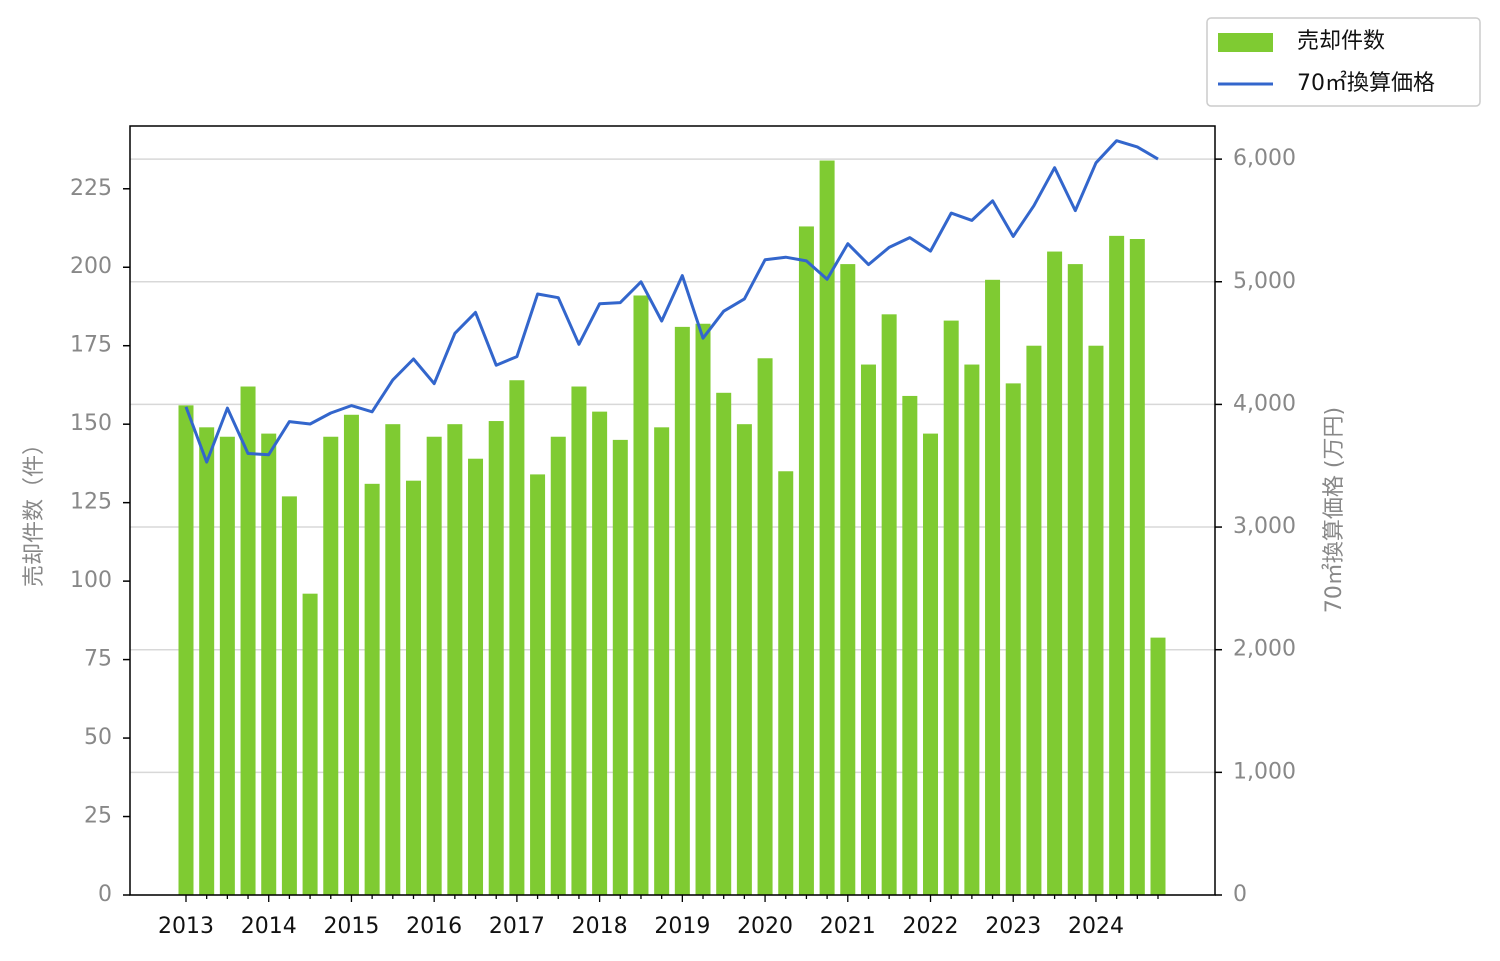 The image size is (1500, 961). Describe the element at coordinates (1240, 894) in the screenshot. I see `y2-tick-label: 0` at that location.